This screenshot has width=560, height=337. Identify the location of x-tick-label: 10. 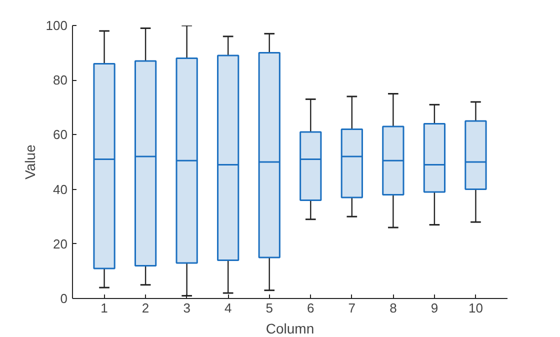
(475, 308).